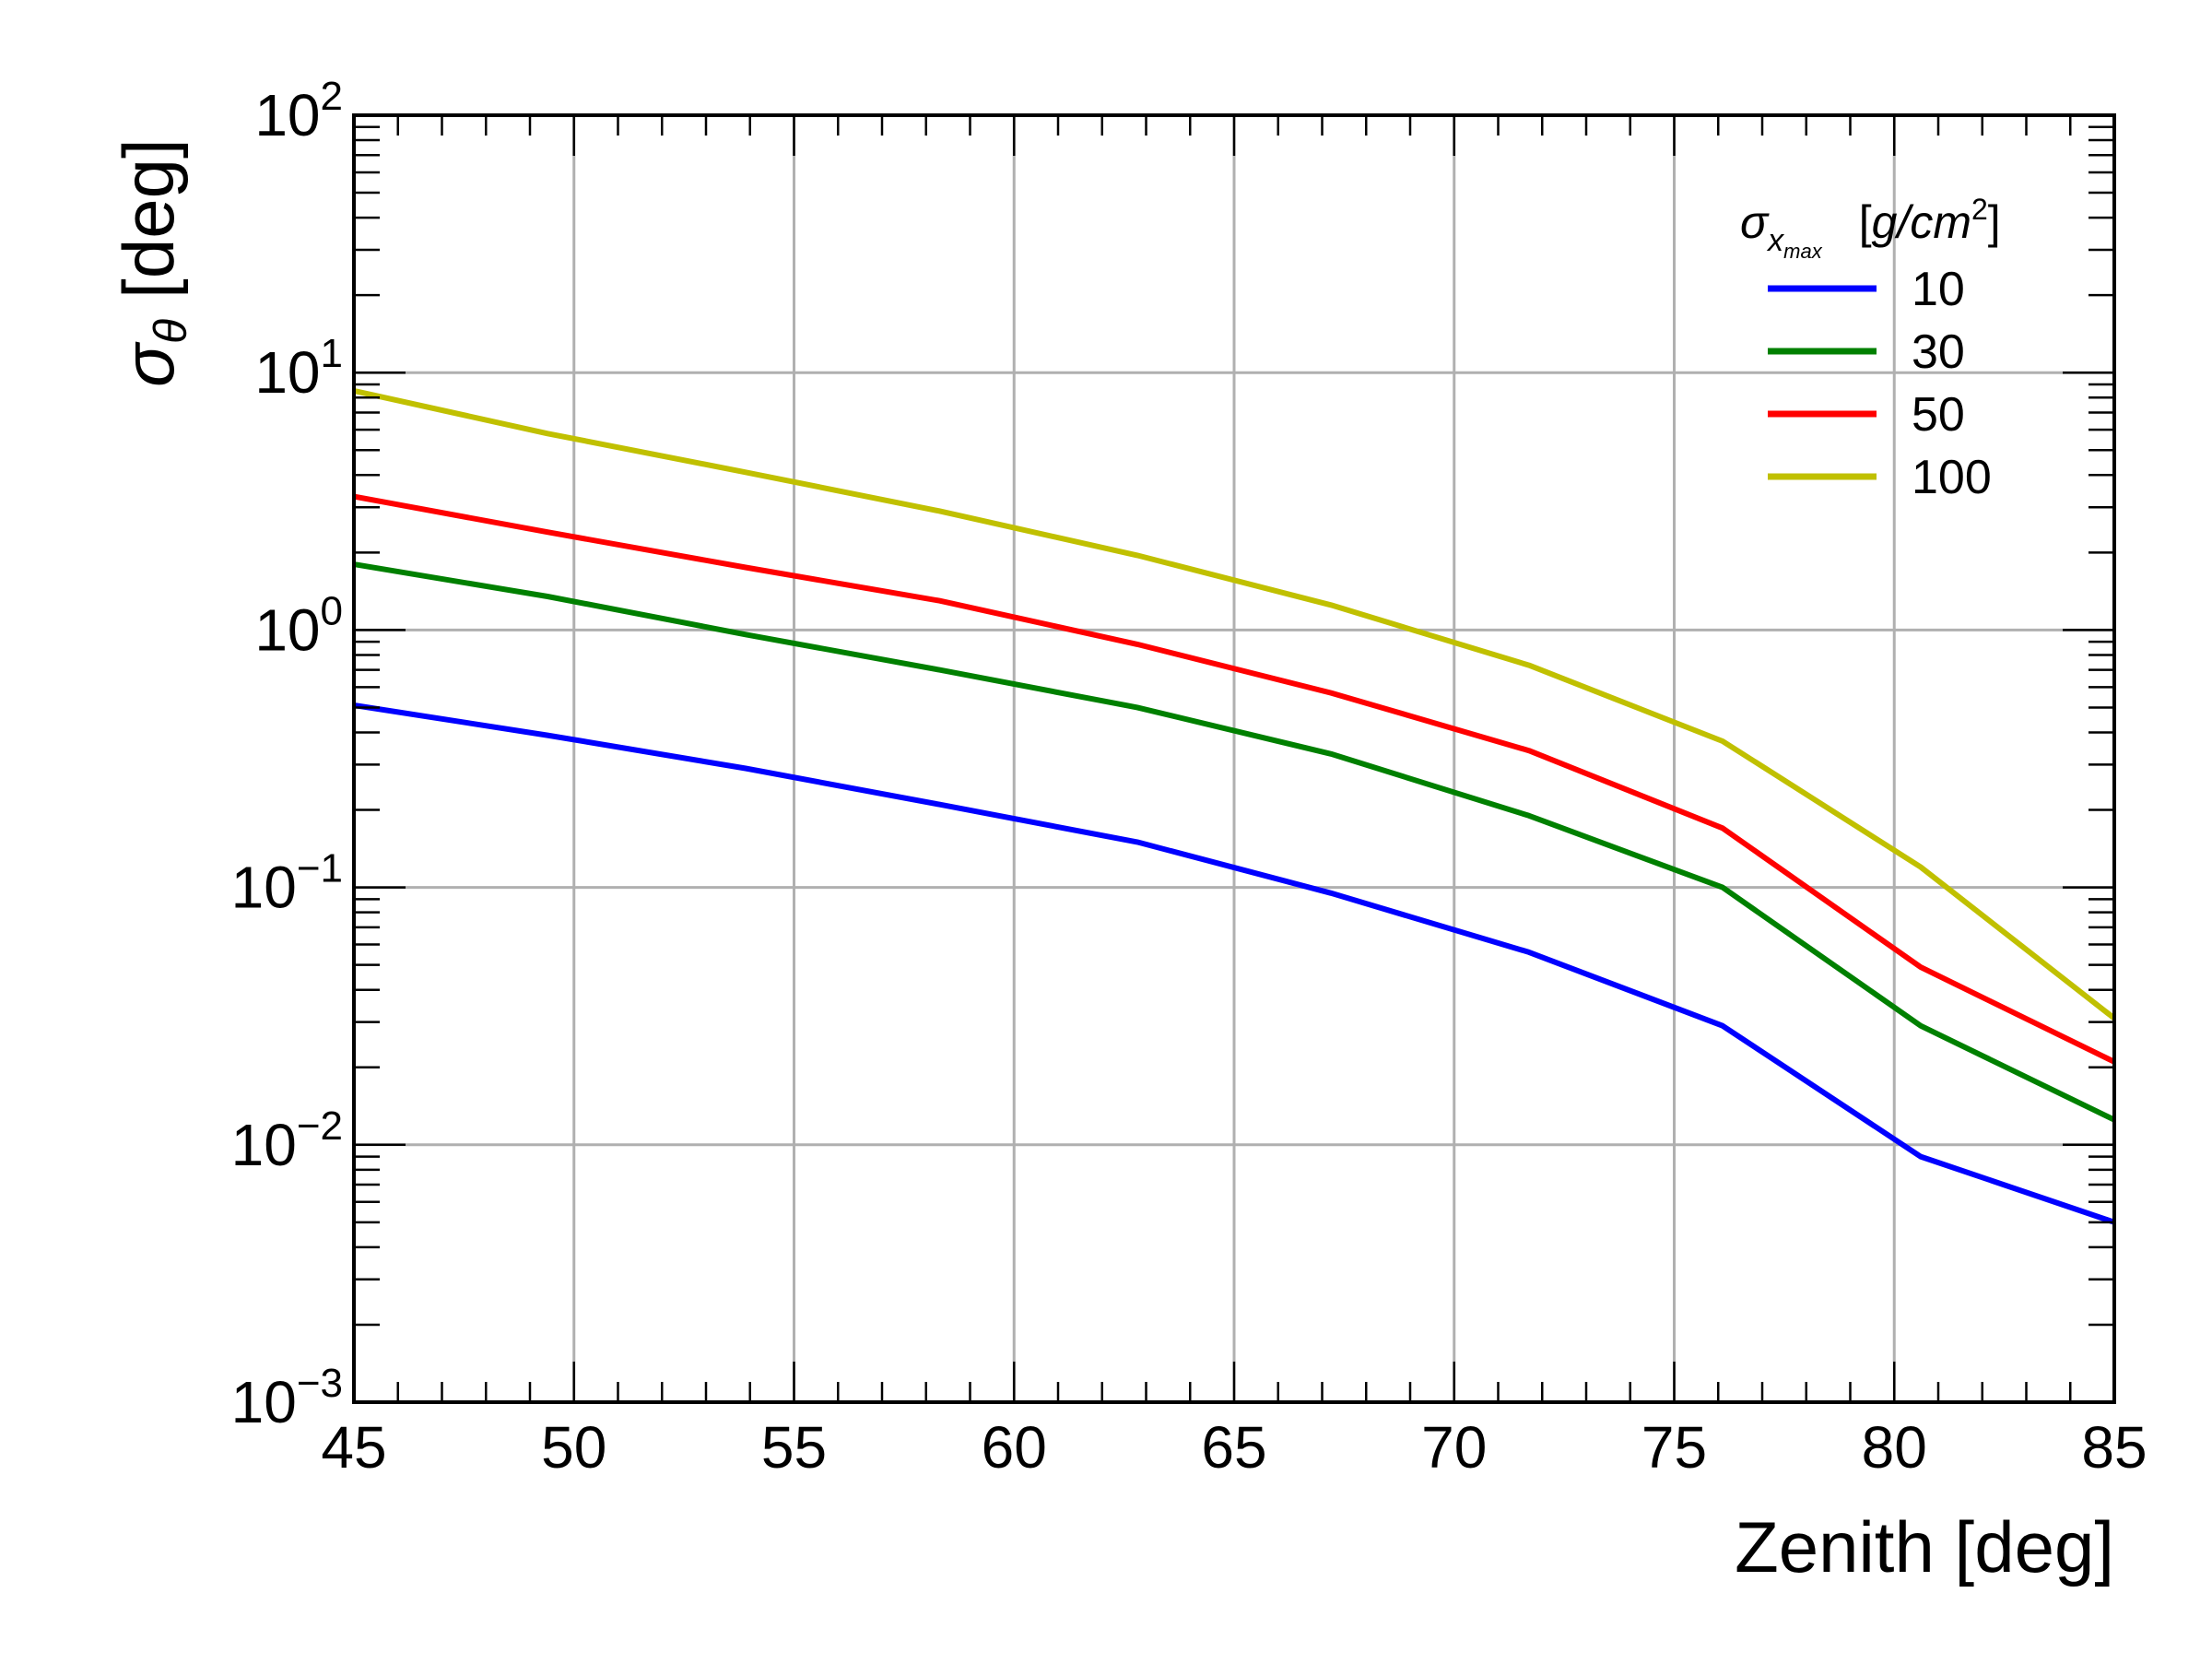 The height and width of the screenshot is (1664, 2212). Describe the element at coordinates (1803, 251) in the screenshot. I see `legend-title-subscript-max: max` at that location.